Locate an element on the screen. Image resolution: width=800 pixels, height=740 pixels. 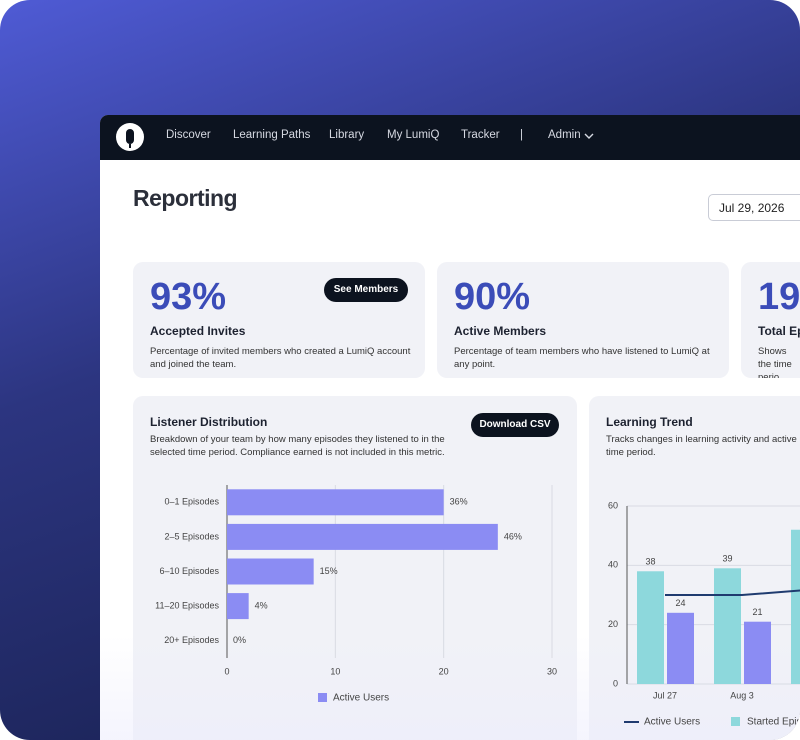
stat-value: 90% is located at coordinates (492, 297).